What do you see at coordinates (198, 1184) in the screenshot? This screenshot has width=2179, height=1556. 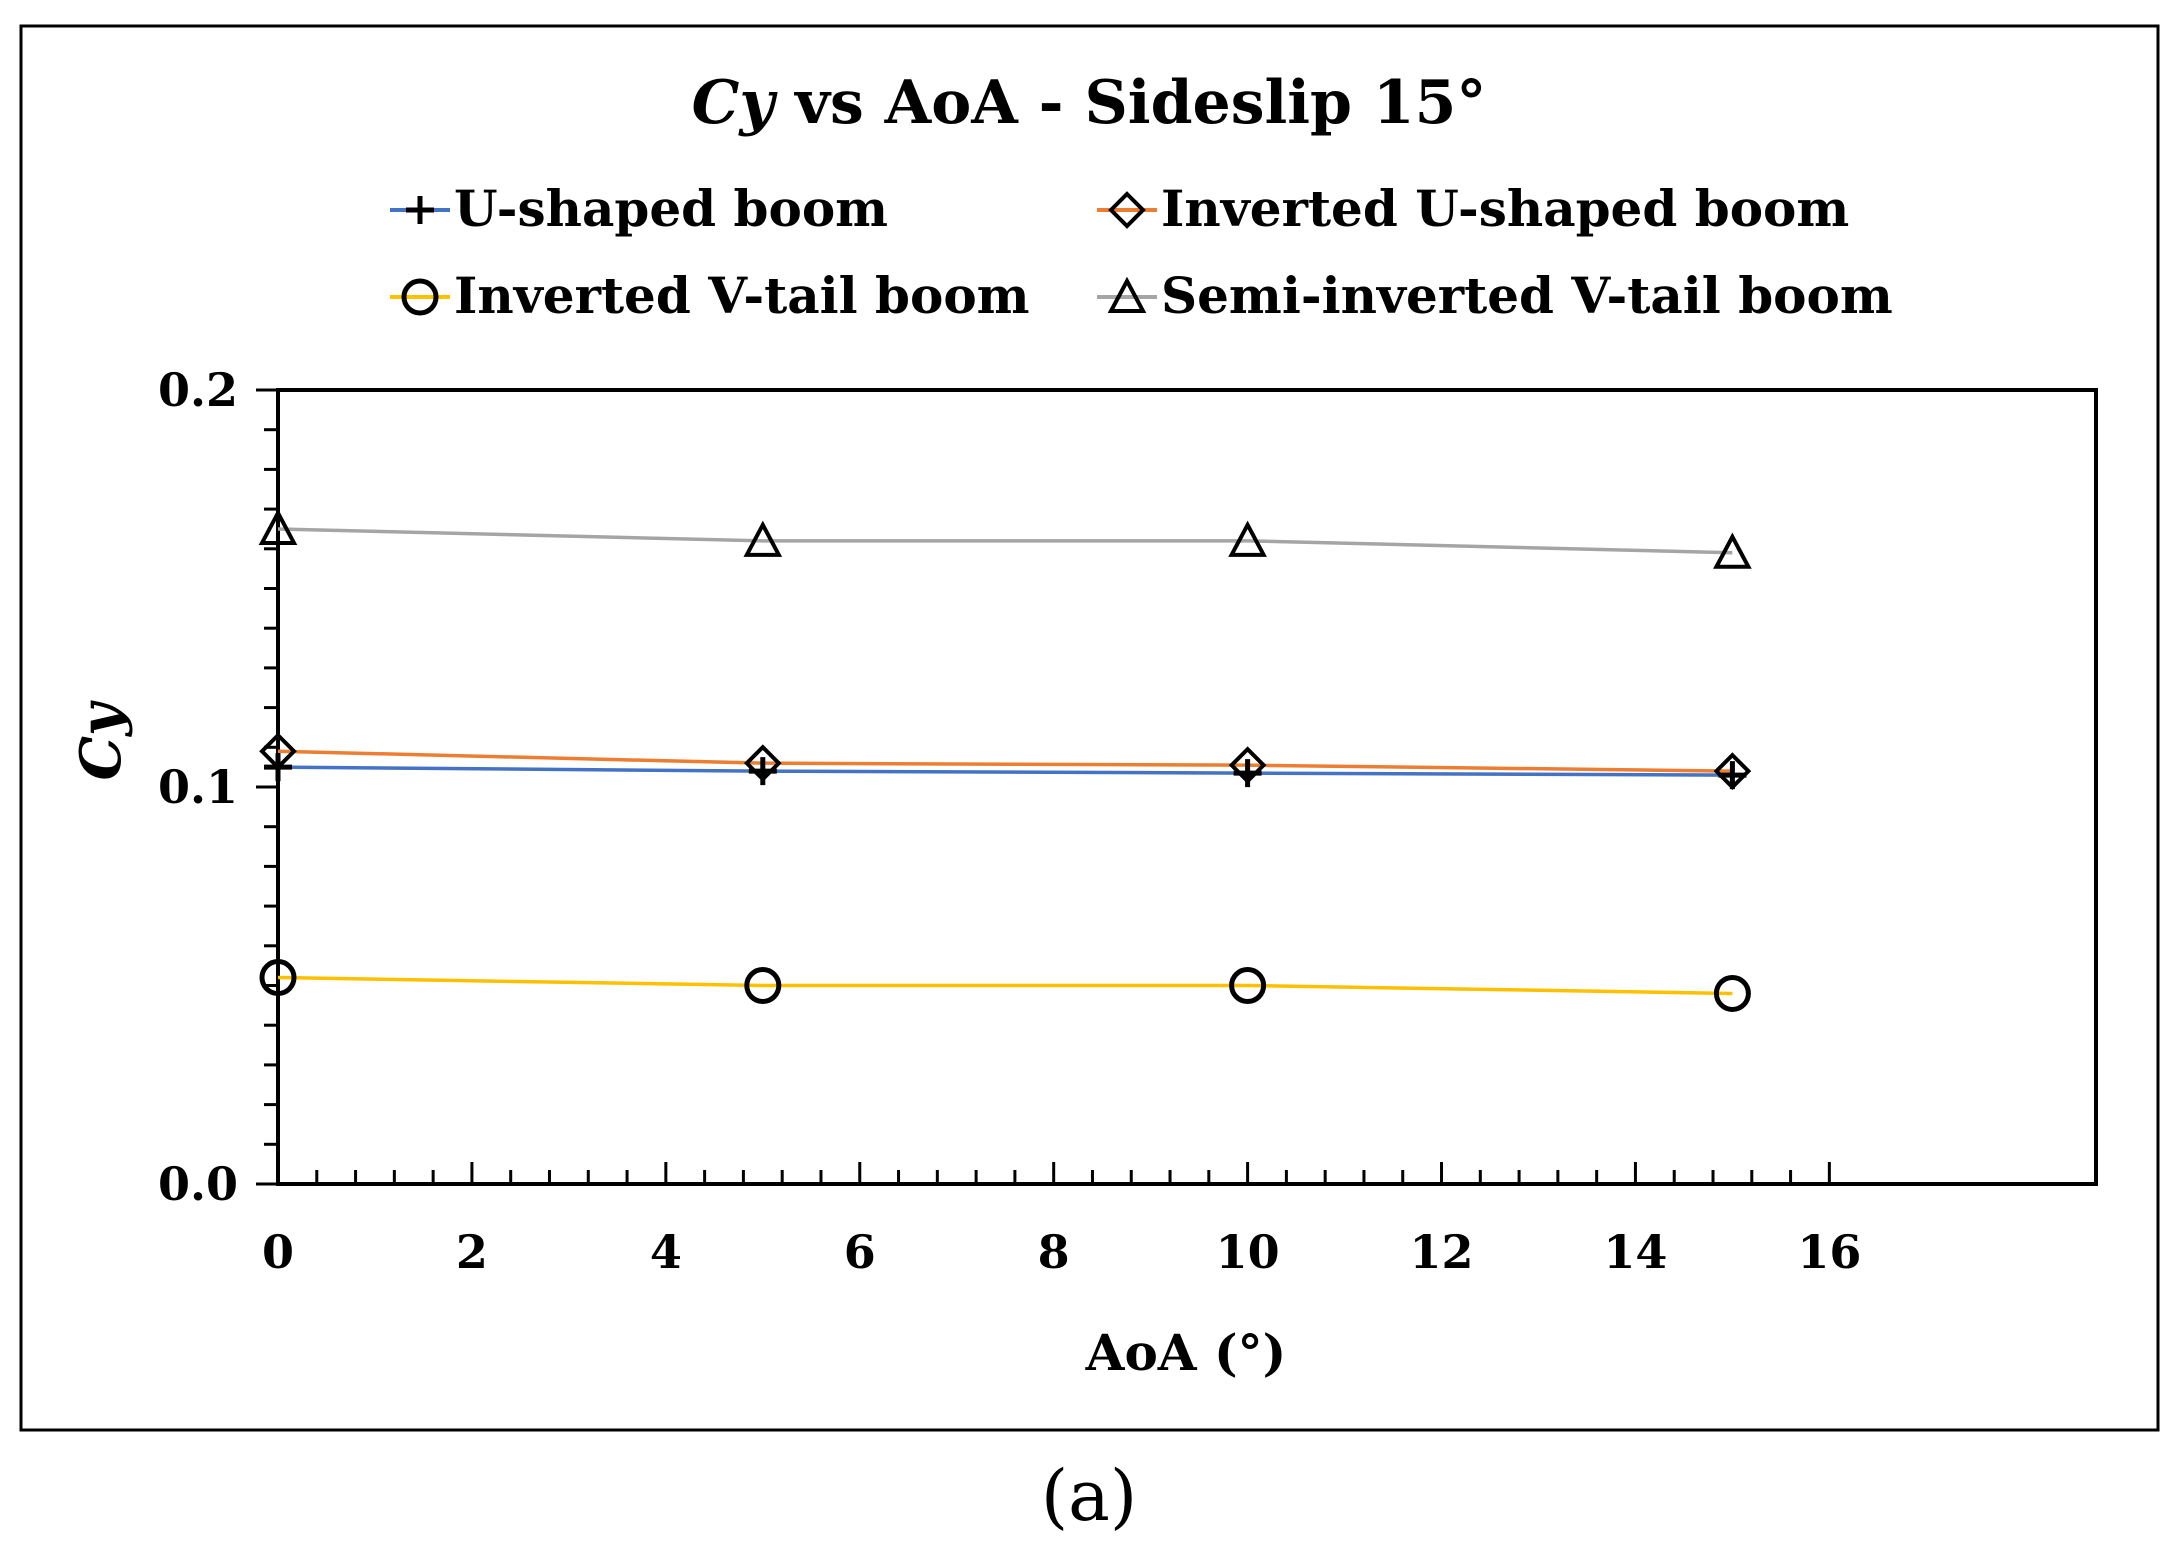 I see `y-tick-label: 0.0` at bounding box center [198, 1184].